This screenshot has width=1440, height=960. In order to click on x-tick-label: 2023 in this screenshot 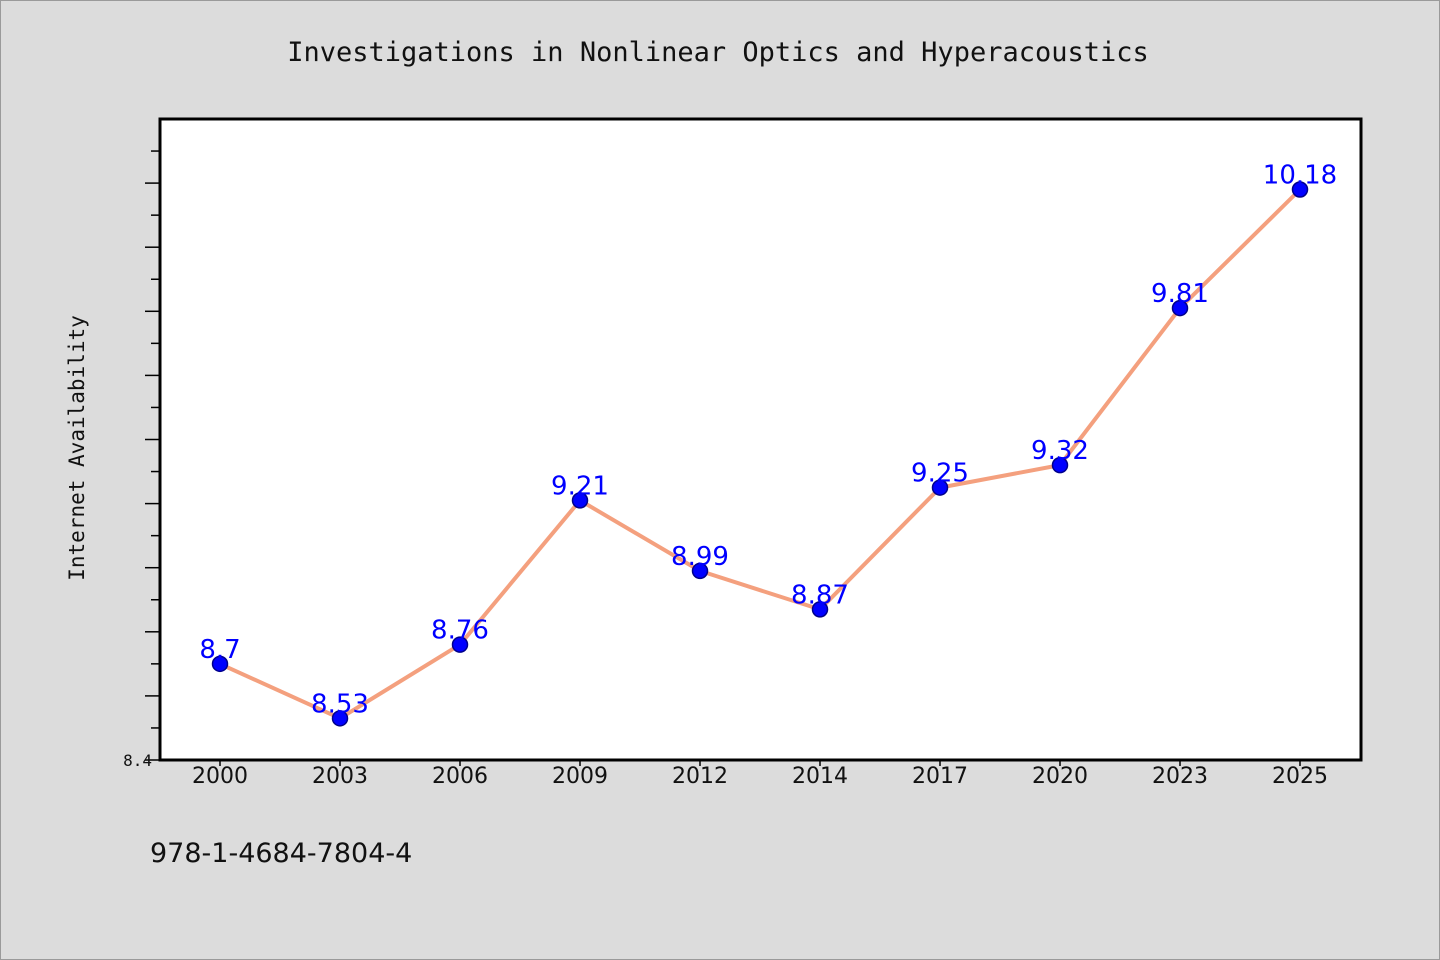, I will do `click(1180, 776)`.